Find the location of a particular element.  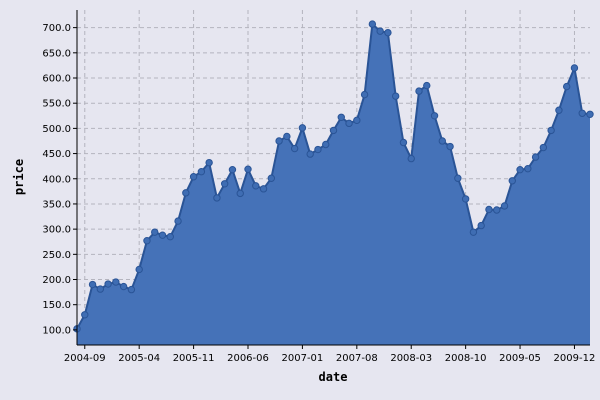

y-tick-label: 650.0 is located at coordinates (56, 53).